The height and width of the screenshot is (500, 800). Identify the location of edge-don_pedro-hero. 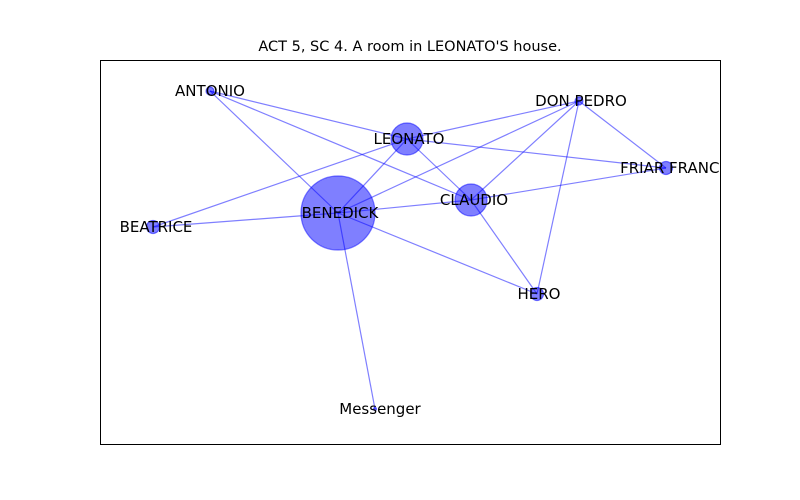
(558, 197).